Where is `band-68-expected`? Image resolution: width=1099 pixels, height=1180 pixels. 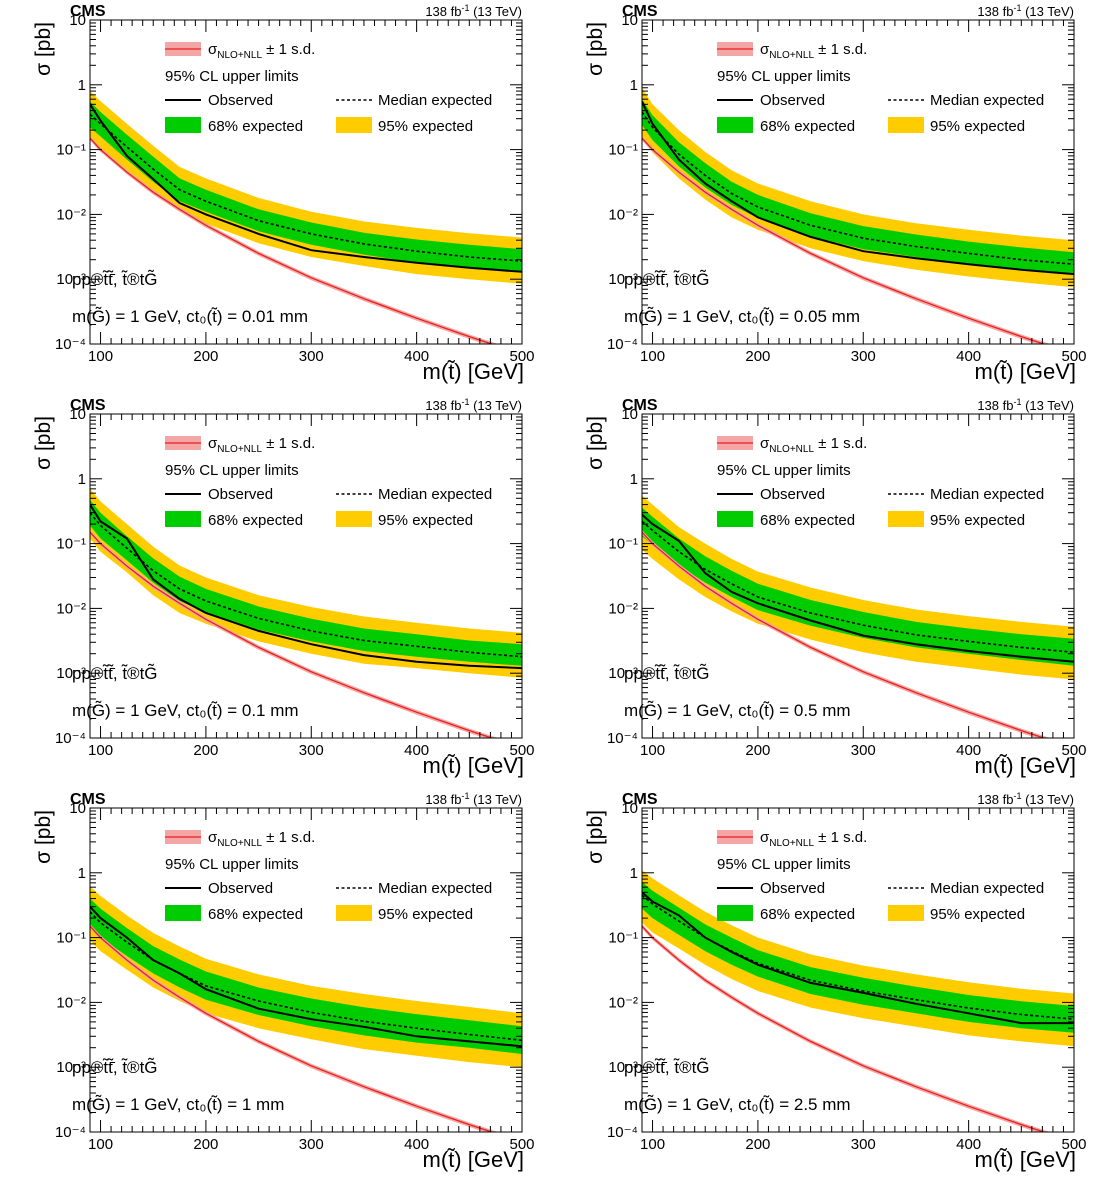
band-68-expected is located at coordinates (858, 187).